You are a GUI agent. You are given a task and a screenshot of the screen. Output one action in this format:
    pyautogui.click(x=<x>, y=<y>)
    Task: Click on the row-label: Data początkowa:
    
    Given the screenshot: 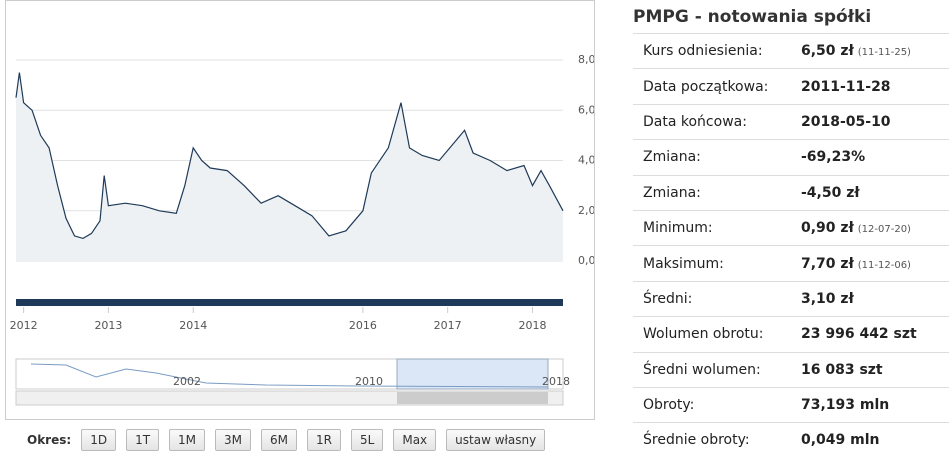 What is the action you would take?
    pyautogui.click(x=717, y=86)
    